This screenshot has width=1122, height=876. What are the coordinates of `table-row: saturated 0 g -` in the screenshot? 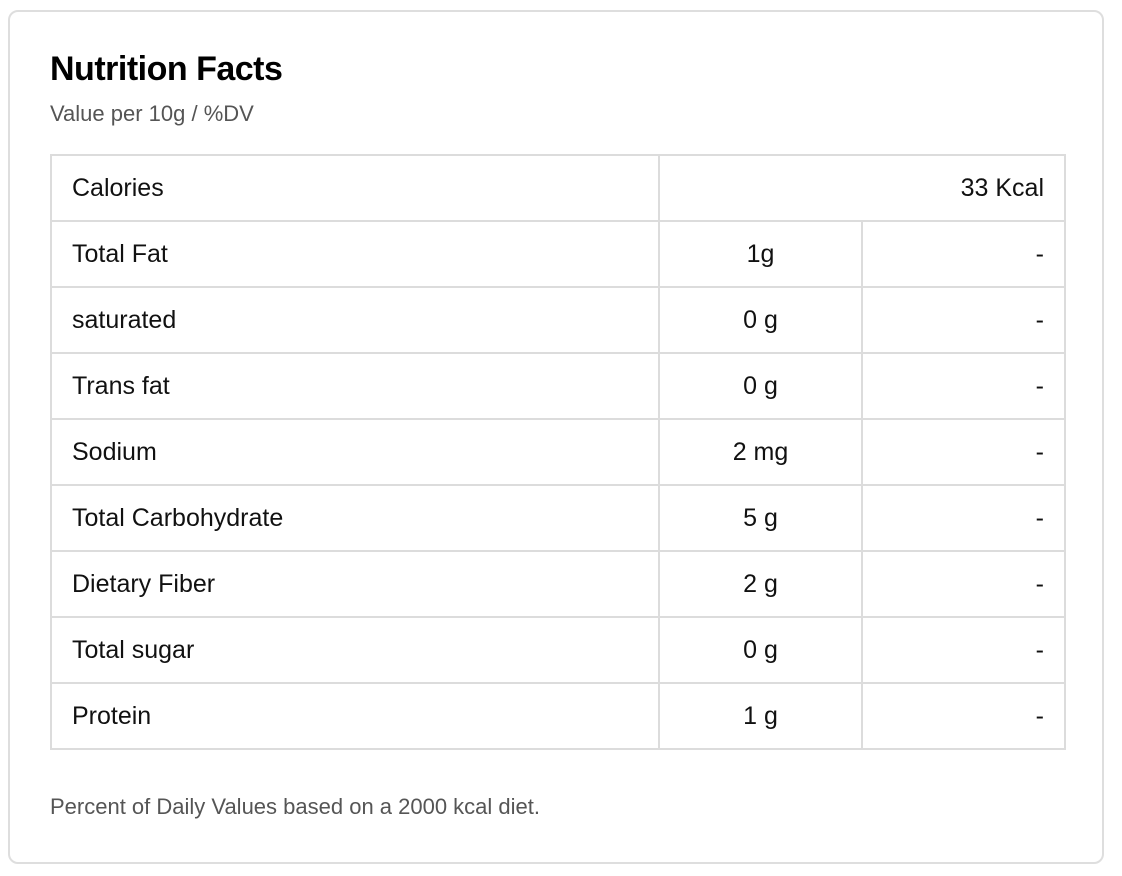 It's located at (558, 320).